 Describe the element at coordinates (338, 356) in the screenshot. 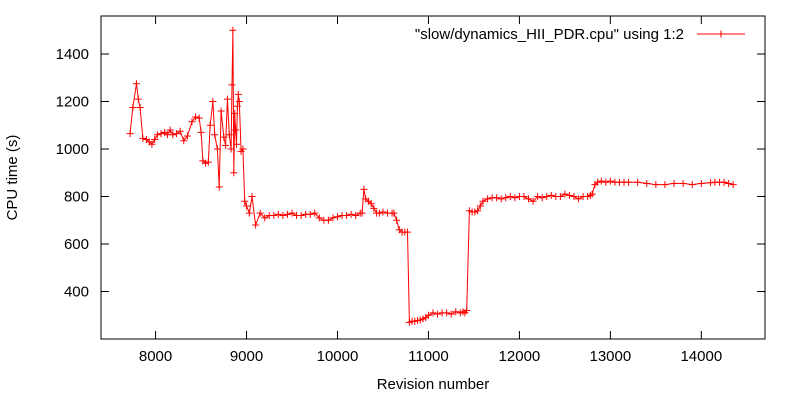

I see `x-tick-label: 10000` at that location.